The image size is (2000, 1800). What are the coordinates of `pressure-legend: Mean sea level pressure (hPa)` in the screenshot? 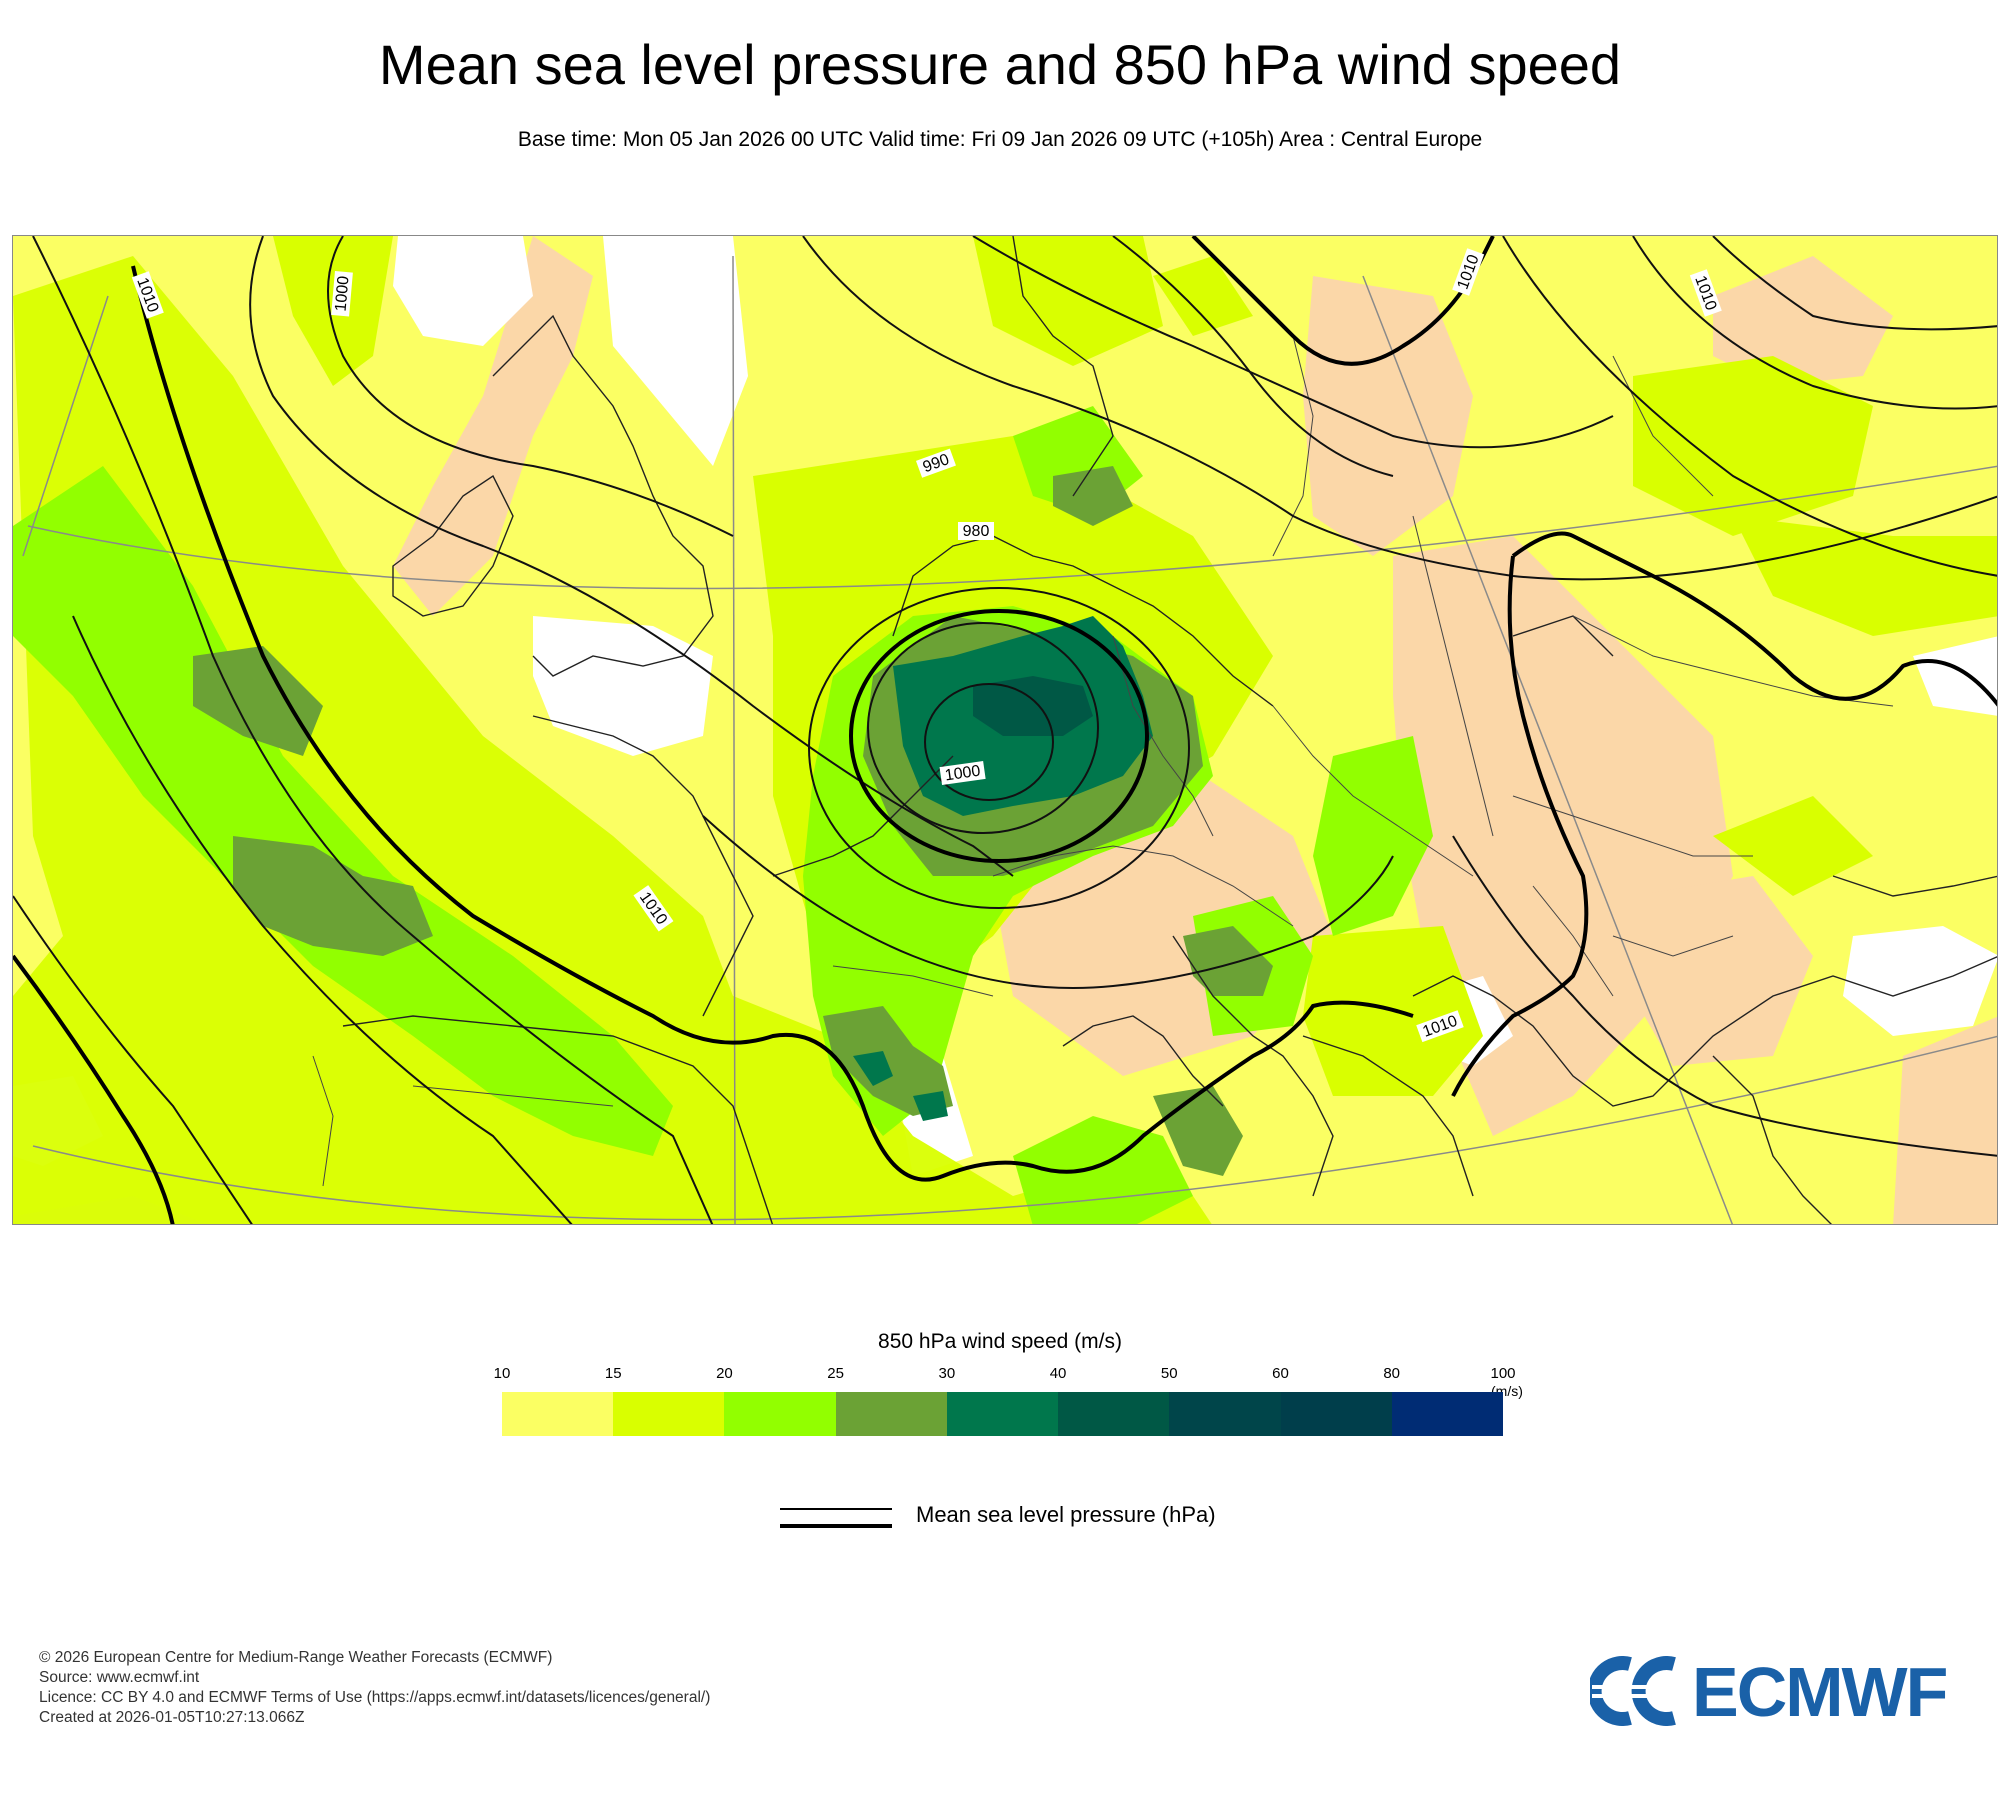 It's located at (1000, 1520).